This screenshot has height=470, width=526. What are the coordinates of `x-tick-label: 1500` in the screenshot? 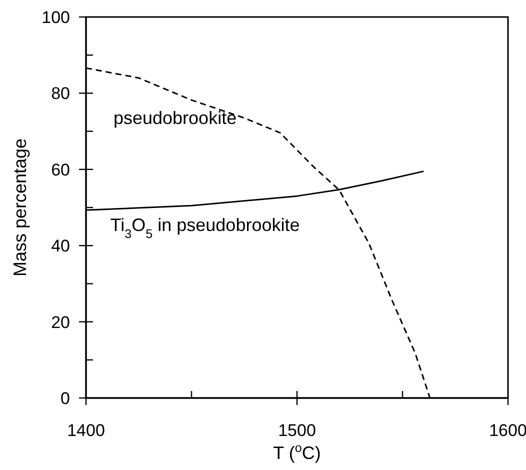 It's located at (297, 430).